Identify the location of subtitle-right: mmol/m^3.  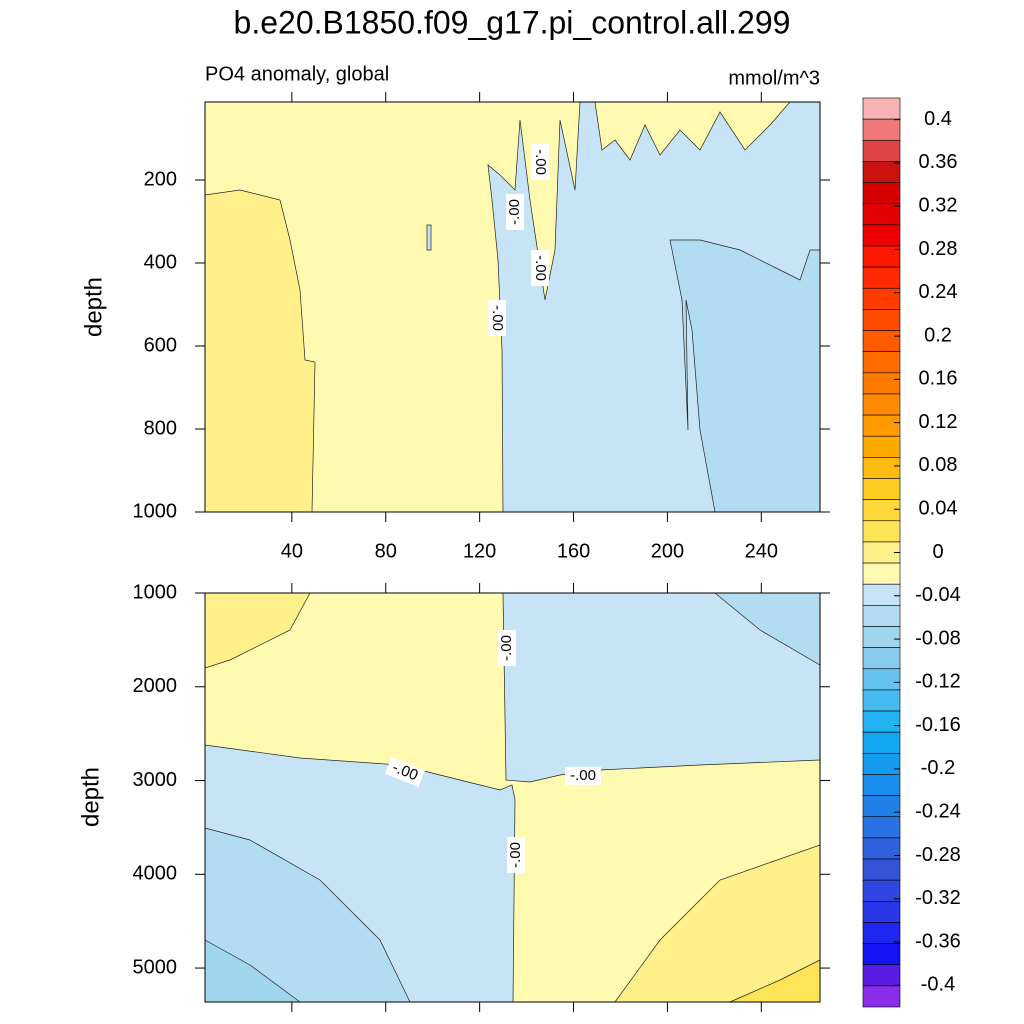
(774, 78).